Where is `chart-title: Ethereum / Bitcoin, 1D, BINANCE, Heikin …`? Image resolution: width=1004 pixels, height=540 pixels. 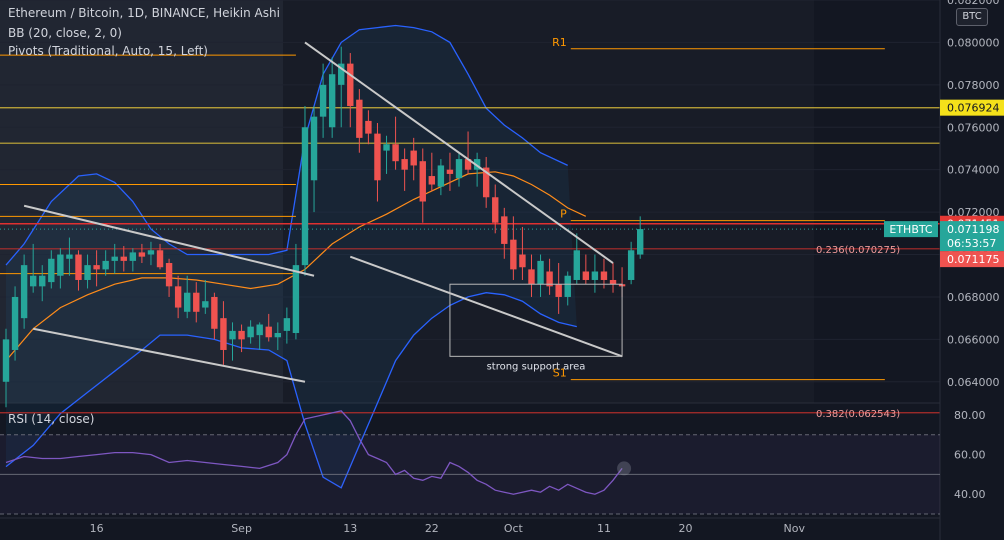 chart-title: Ethereum / Bitcoin, 1D, BINANCE, Heikin … is located at coordinates (144, 13).